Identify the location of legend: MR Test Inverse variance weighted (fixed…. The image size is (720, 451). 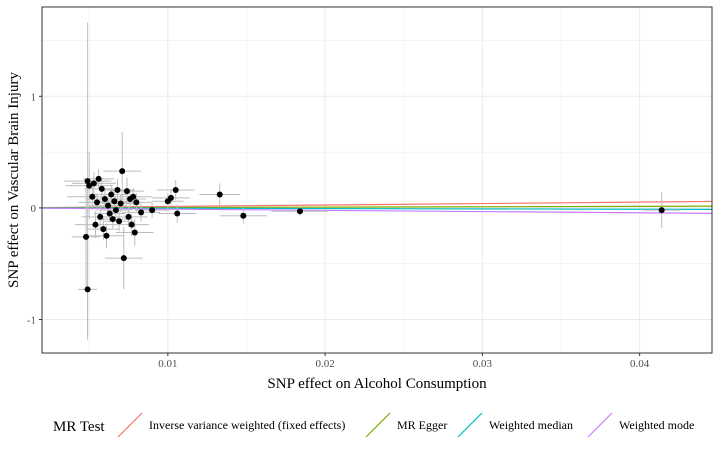
(373, 425).